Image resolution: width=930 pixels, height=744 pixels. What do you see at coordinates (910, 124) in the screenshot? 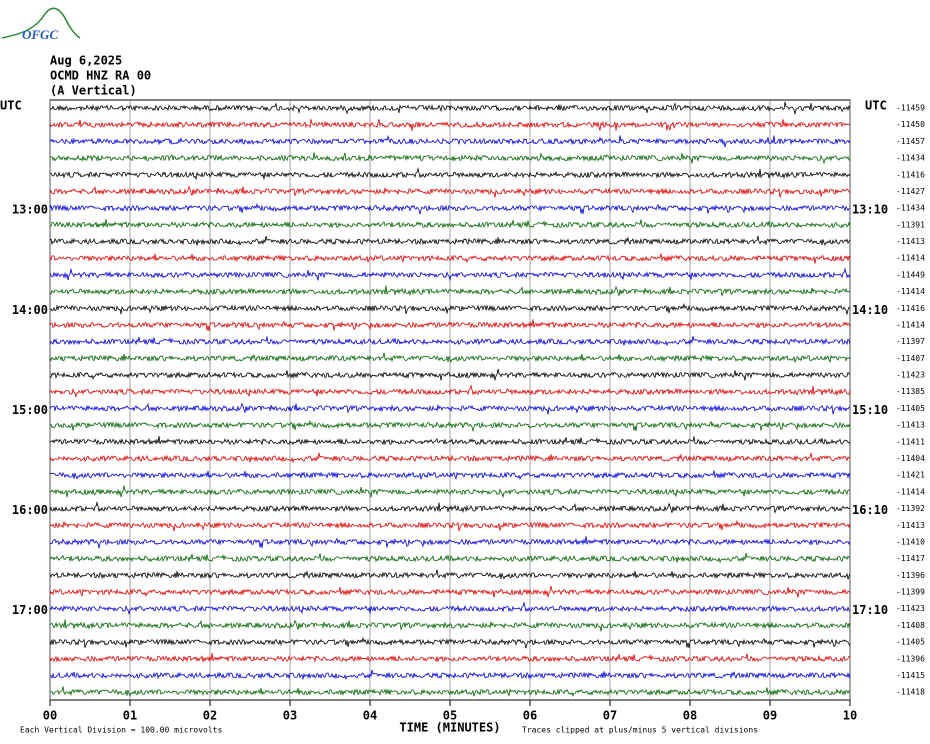
I see `trace-offset: -11450` at bounding box center [910, 124].